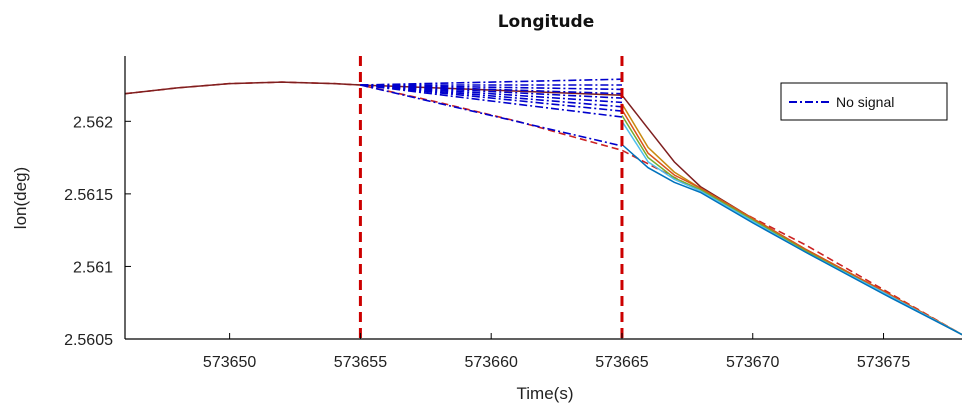 The image size is (964, 409). Describe the element at coordinates (546, 22) in the screenshot. I see `chart-title: Longitude` at that location.